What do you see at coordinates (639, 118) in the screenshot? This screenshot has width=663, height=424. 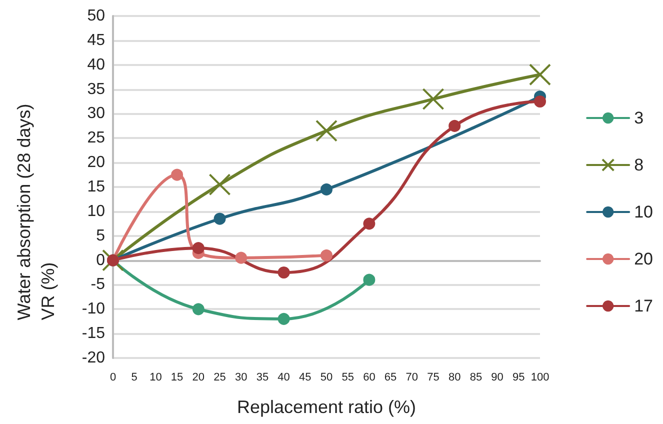 I see `legend-label: 3` at bounding box center [639, 118].